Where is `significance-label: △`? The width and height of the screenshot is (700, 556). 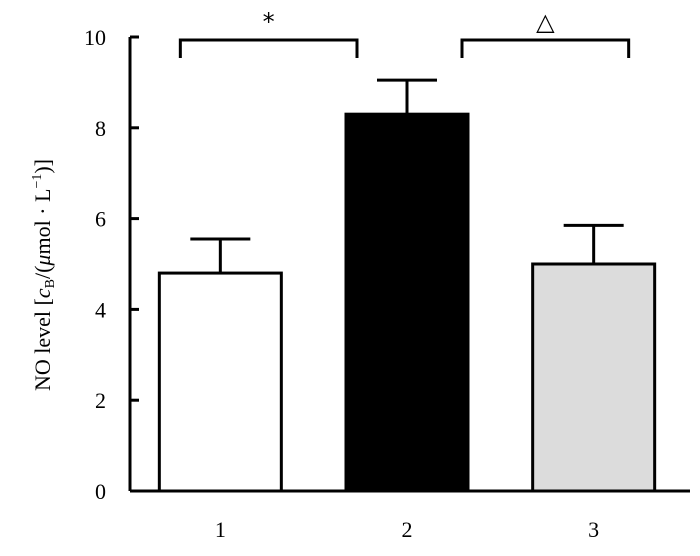
significance-label: △ is located at coordinates (545, 22).